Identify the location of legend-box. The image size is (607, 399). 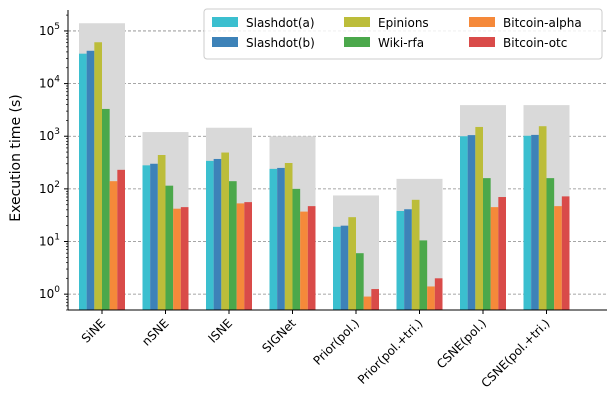
(403, 34).